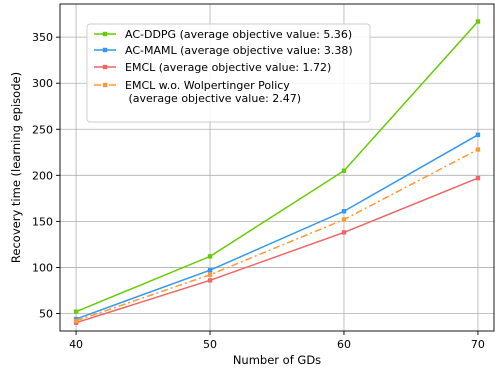 The height and width of the screenshot is (371, 495). I want to click on x-tick-label: 60, so click(344, 344).